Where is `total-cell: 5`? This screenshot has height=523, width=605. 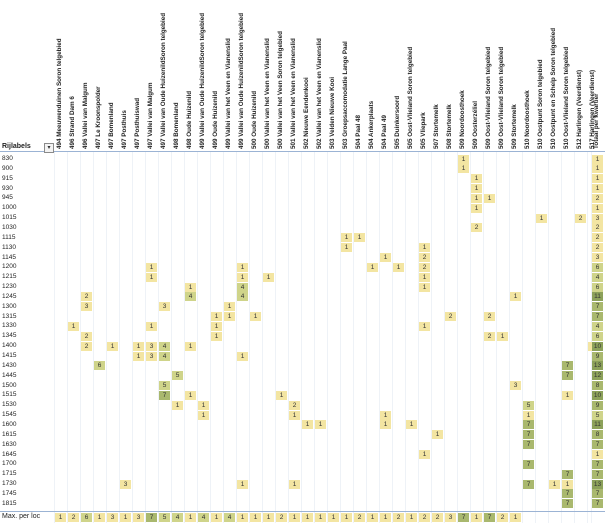
total-cell: 5 is located at coordinates (597, 415).